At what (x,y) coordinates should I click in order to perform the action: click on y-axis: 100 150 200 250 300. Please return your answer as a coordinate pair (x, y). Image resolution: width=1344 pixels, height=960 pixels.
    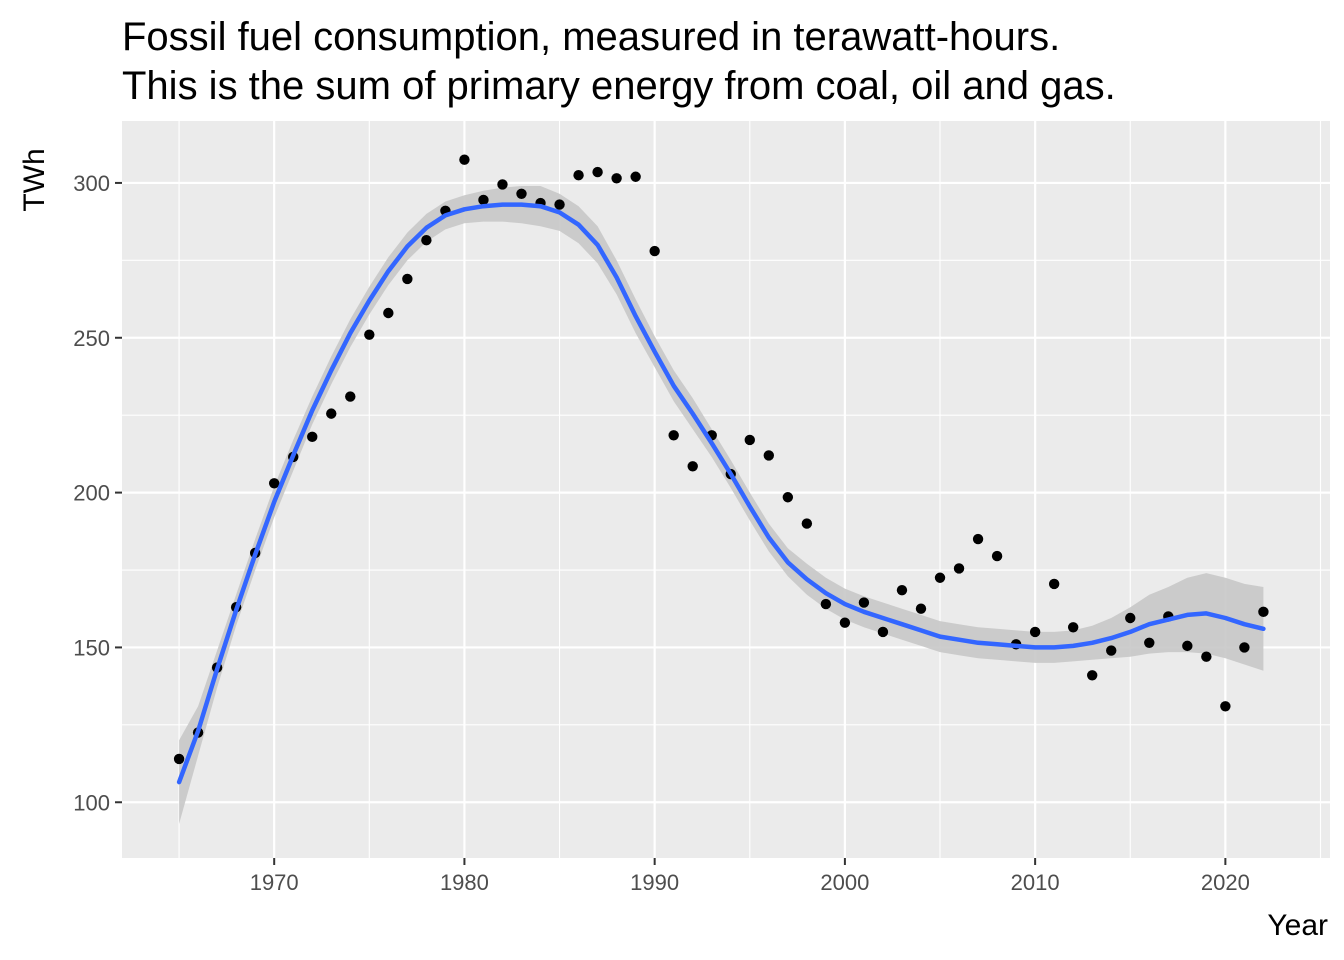
    Looking at the image, I should click on (97, 493).